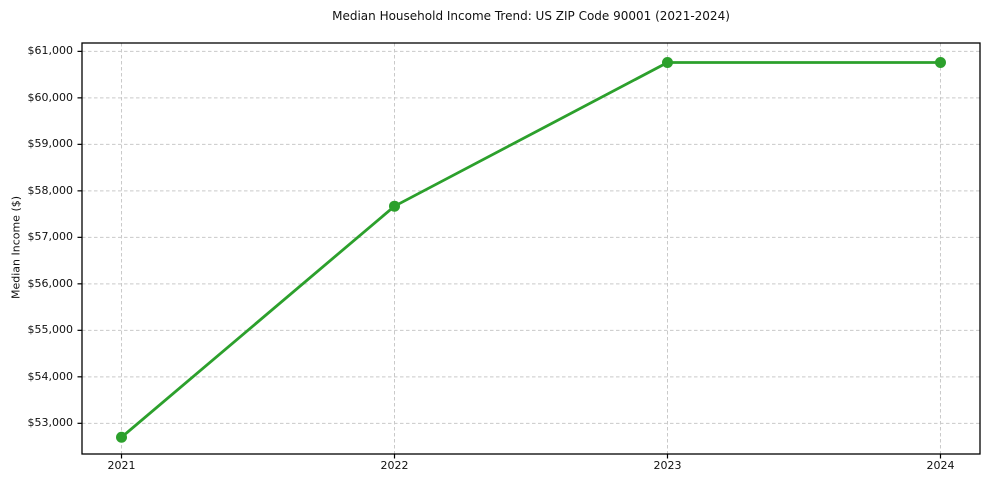  What do you see at coordinates (394, 465) in the screenshot?
I see `x-tick-label: 2022` at bounding box center [394, 465].